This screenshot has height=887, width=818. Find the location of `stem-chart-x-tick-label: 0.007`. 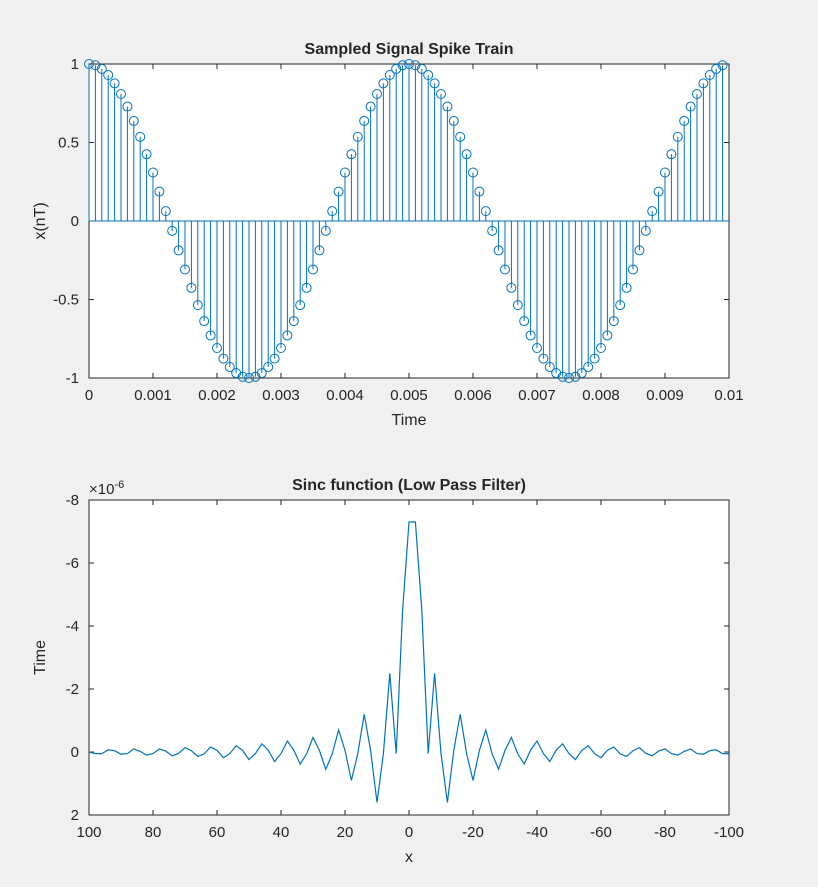

stem-chart-x-tick-label: 0.007 is located at coordinates (537, 395).